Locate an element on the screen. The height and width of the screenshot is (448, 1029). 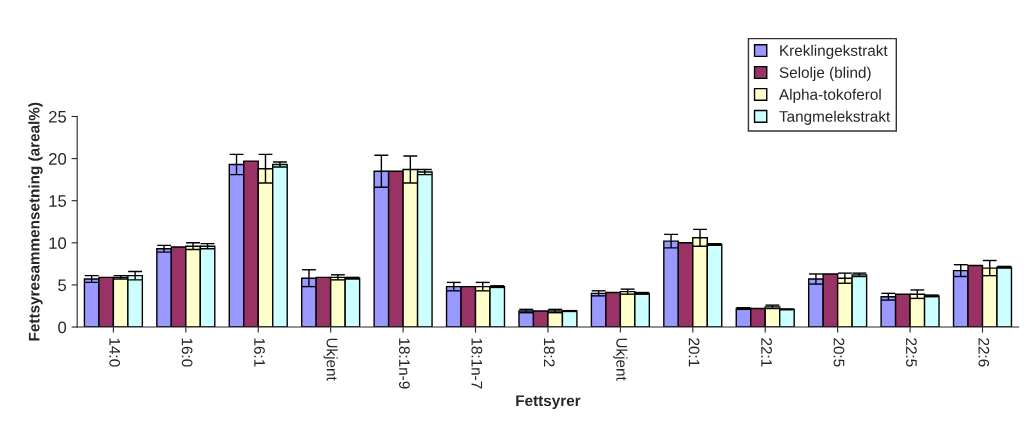
y-tick-label: 5 is located at coordinates (62, 285).